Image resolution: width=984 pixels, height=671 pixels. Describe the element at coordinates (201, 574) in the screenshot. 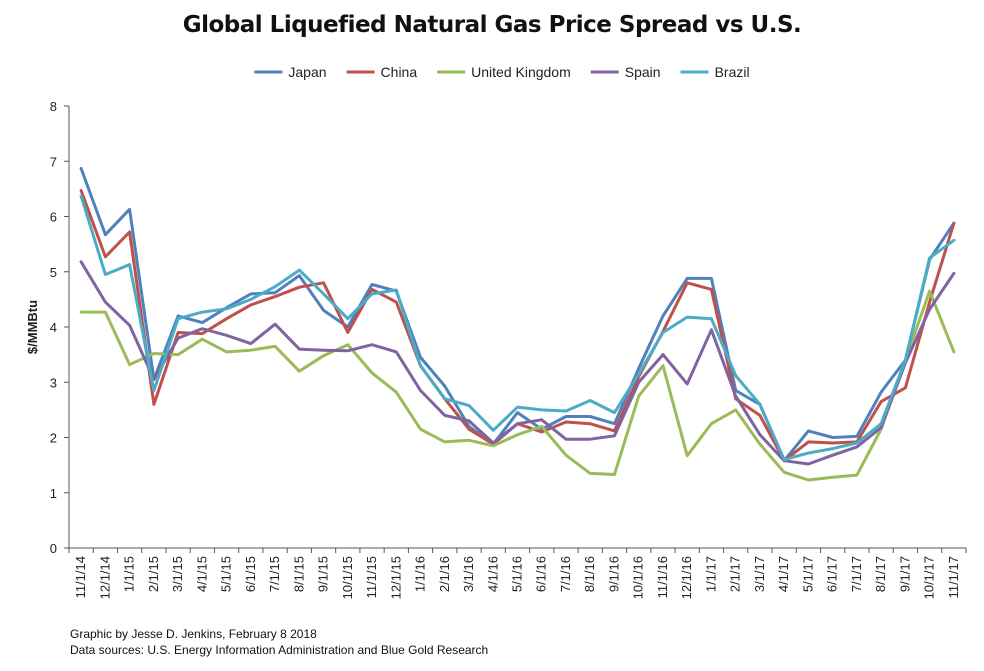

I see `x-tick-label: 4/1/15` at that location.